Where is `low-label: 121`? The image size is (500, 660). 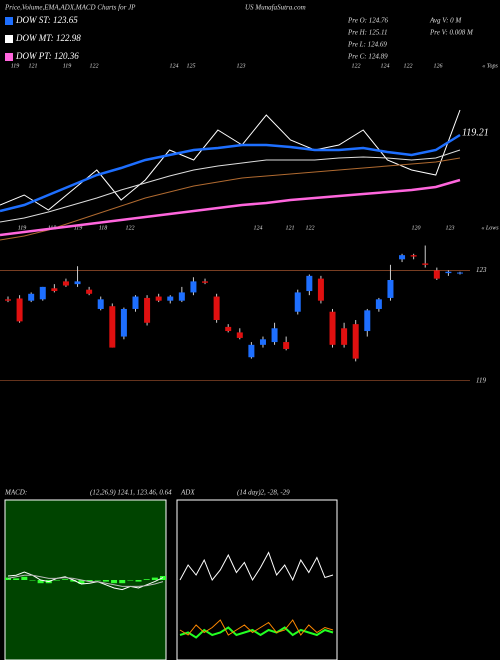 low-label: 121 is located at coordinates (290, 228).